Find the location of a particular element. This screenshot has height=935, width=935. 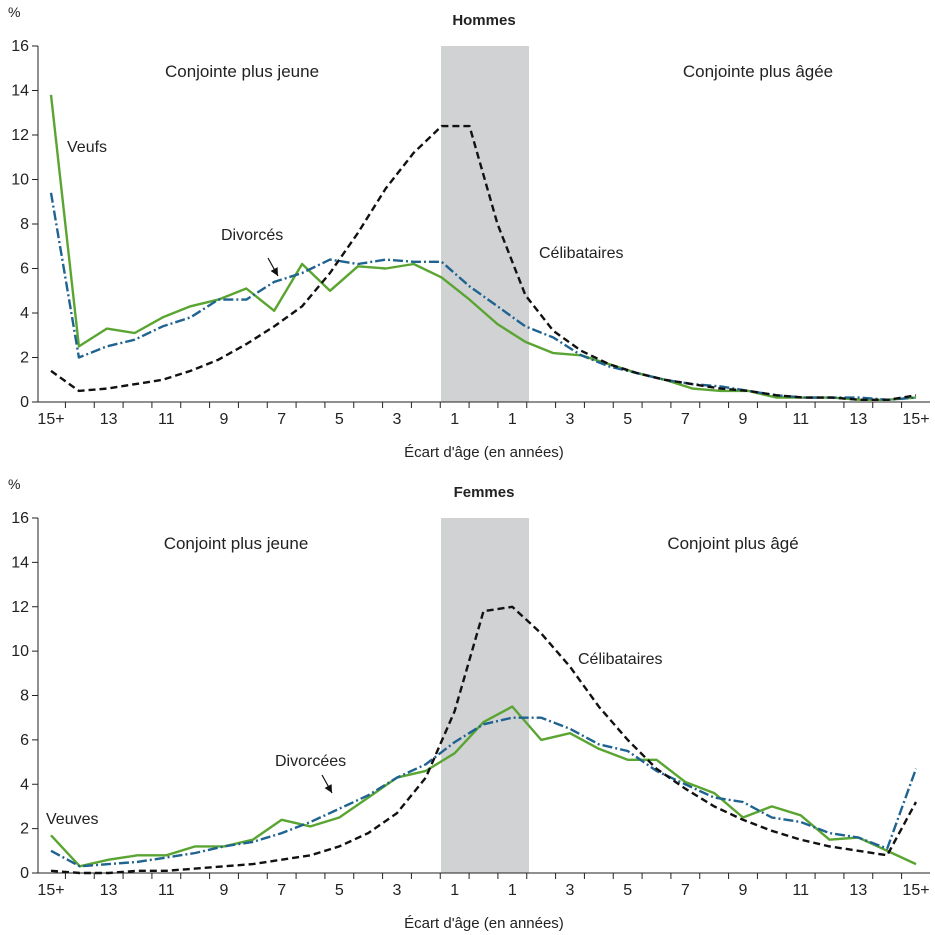

chart-title: Femmes is located at coordinates (484, 492).